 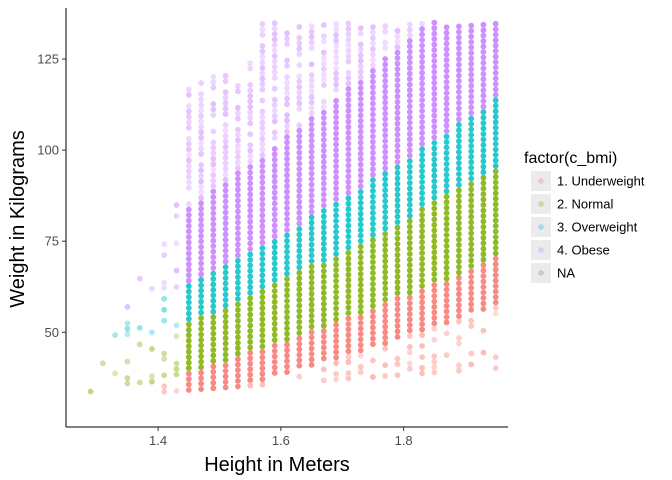 I want to click on legend-key-bg, so click(x=541, y=204).